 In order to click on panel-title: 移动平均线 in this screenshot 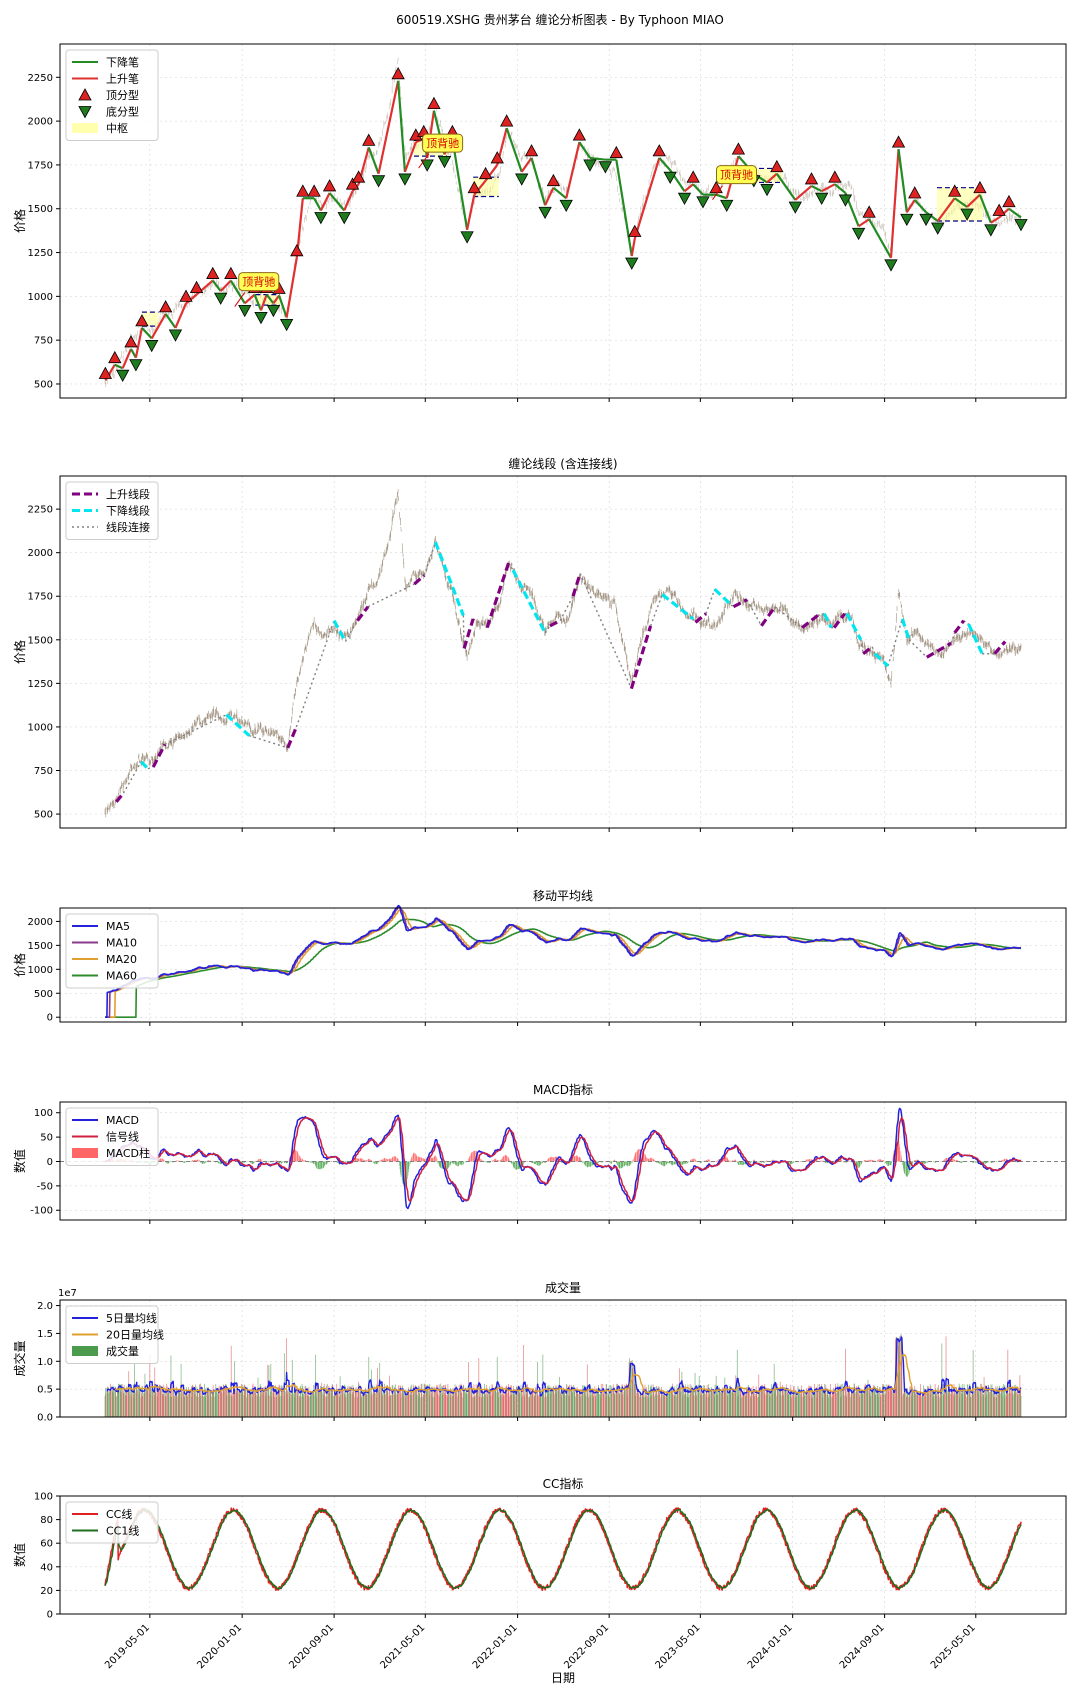, I will do `click(563, 896)`.